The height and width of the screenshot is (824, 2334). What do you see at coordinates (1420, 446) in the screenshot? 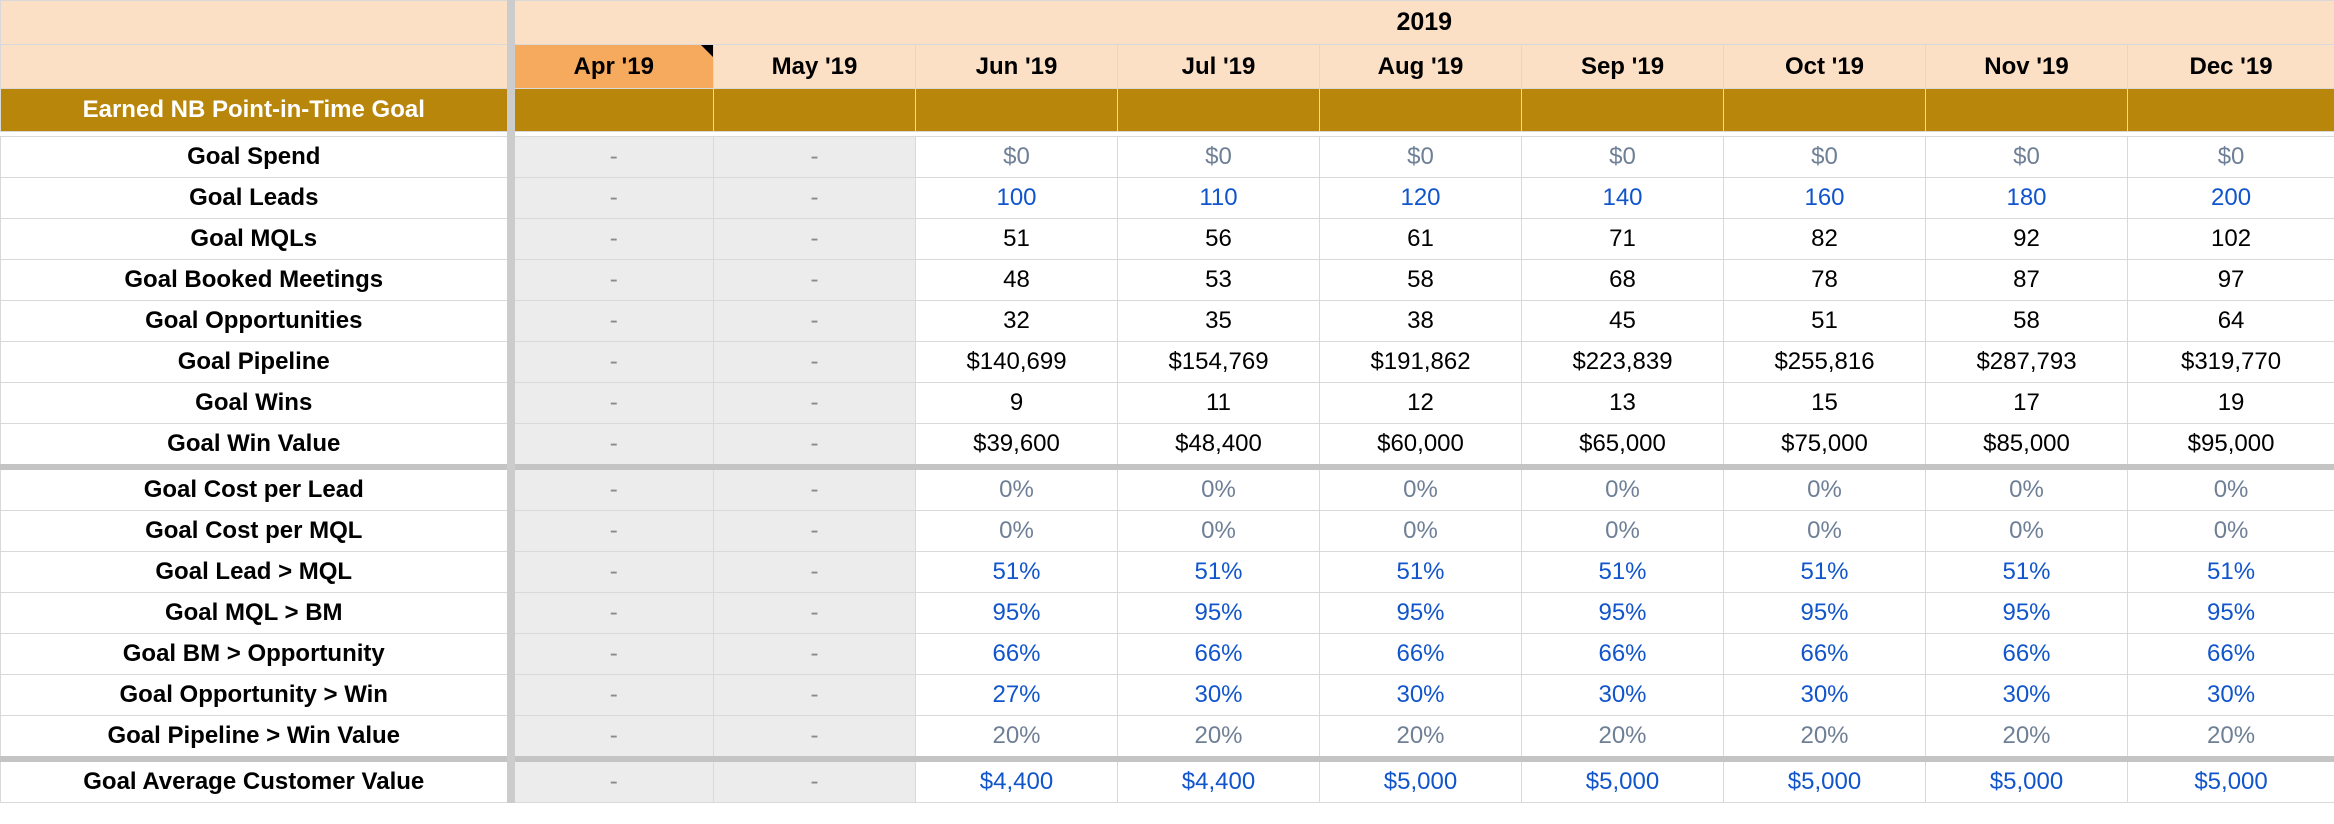
I see `value-cell: $60,000` at bounding box center [1420, 446].